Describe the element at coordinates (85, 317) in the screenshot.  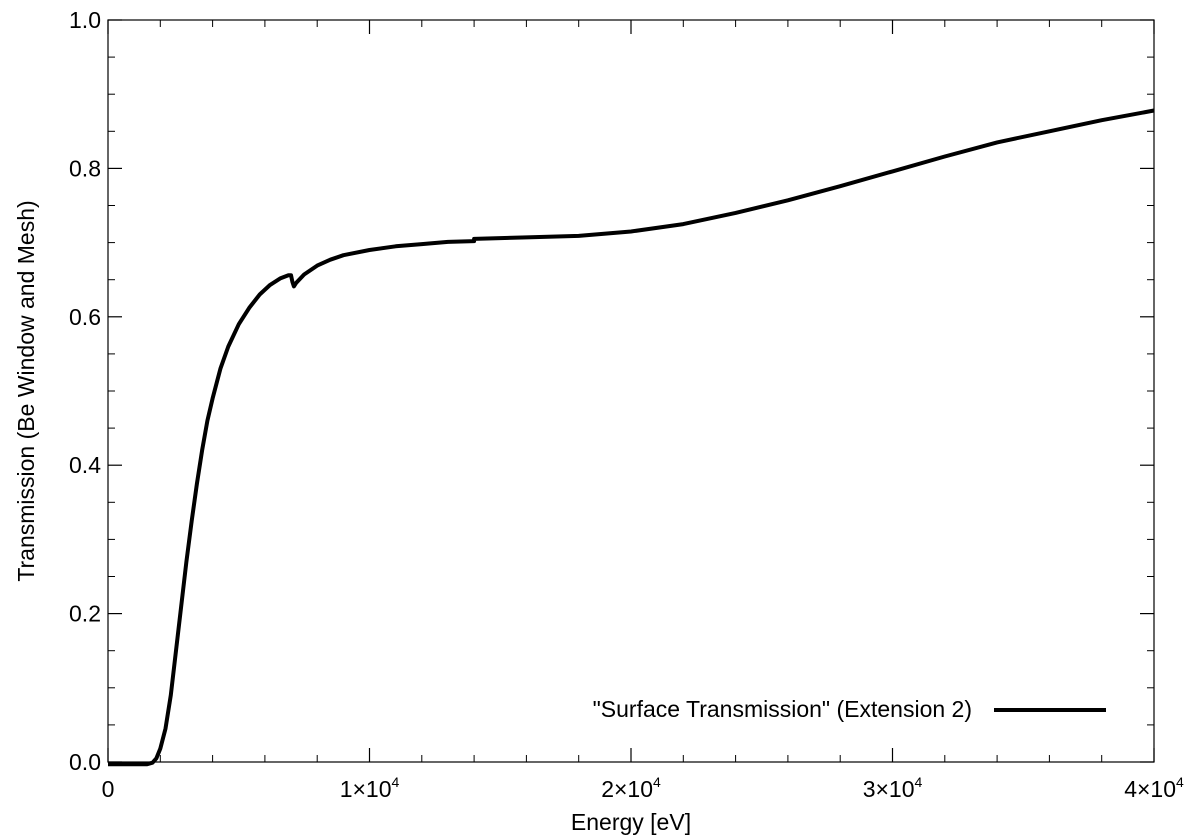
I see `y-tick-label: 0.6` at that location.